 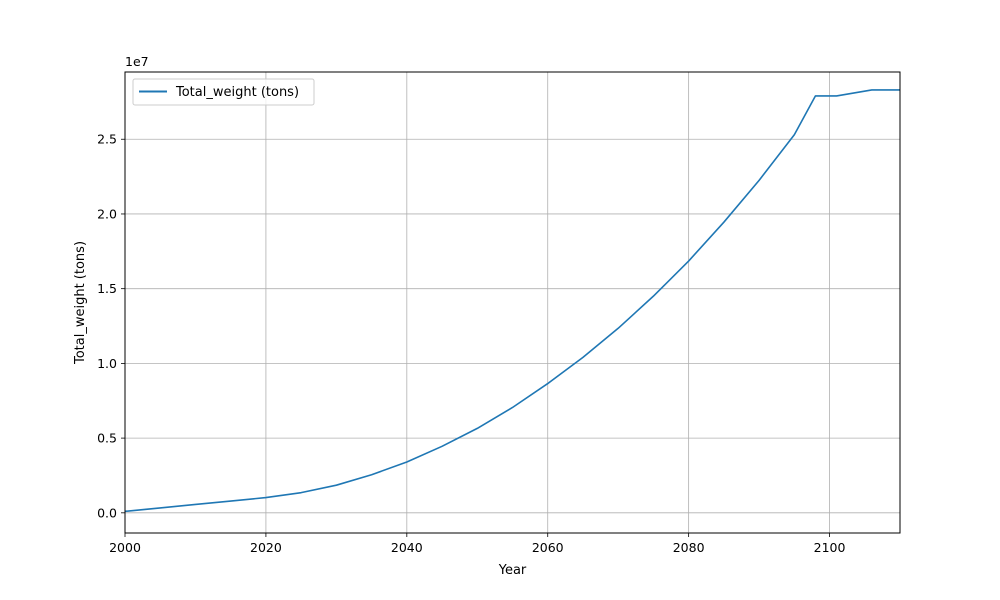 I want to click on y-tick-label: 2.5, so click(x=107, y=139).